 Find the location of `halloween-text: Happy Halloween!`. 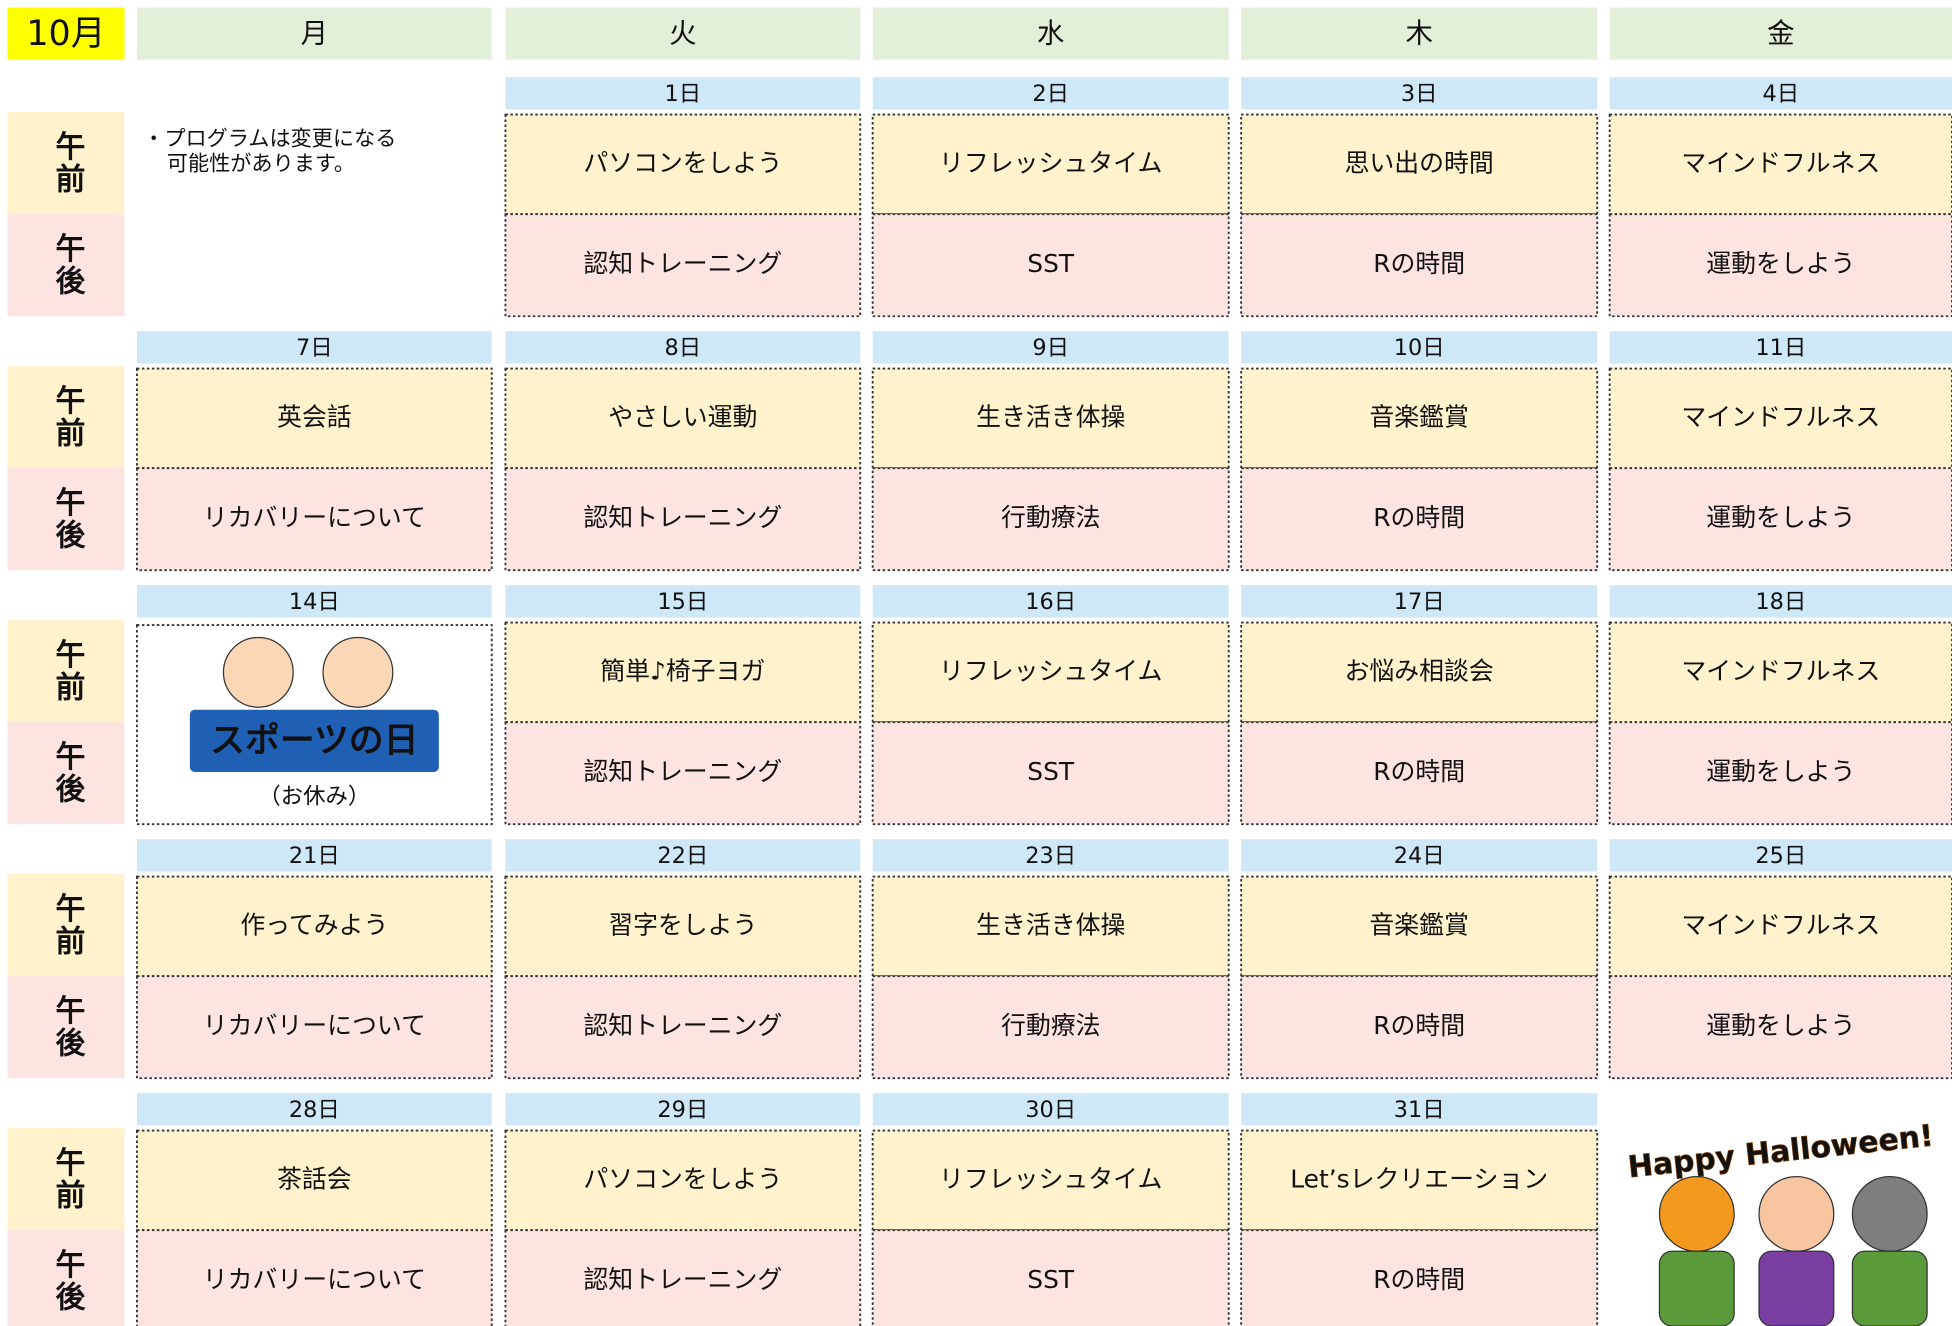

halloween-text: Happy Halloween! is located at coordinates (1780, 1151).